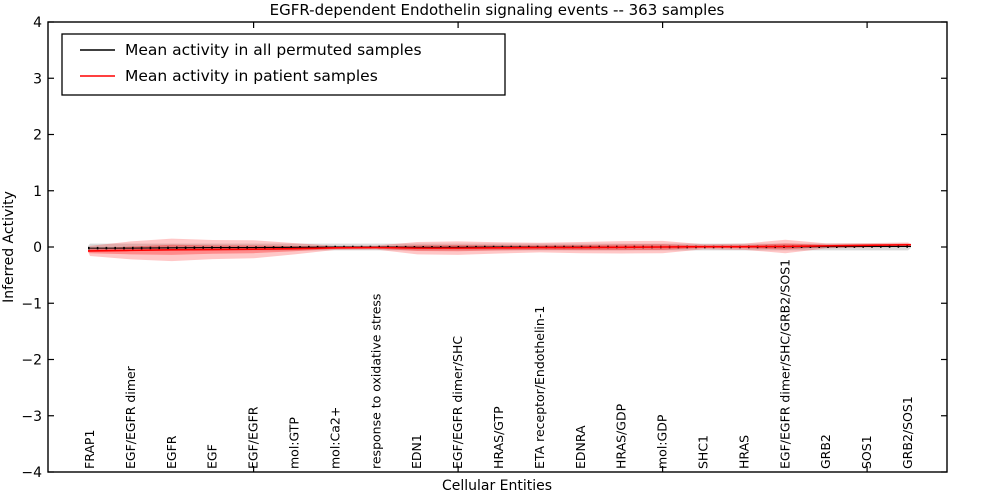 This screenshot has height=500, width=1000. What do you see at coordinates (171, 452) in the screenshot?
I see `x-tick-label: EGFR` at bounding box center [171, 452].